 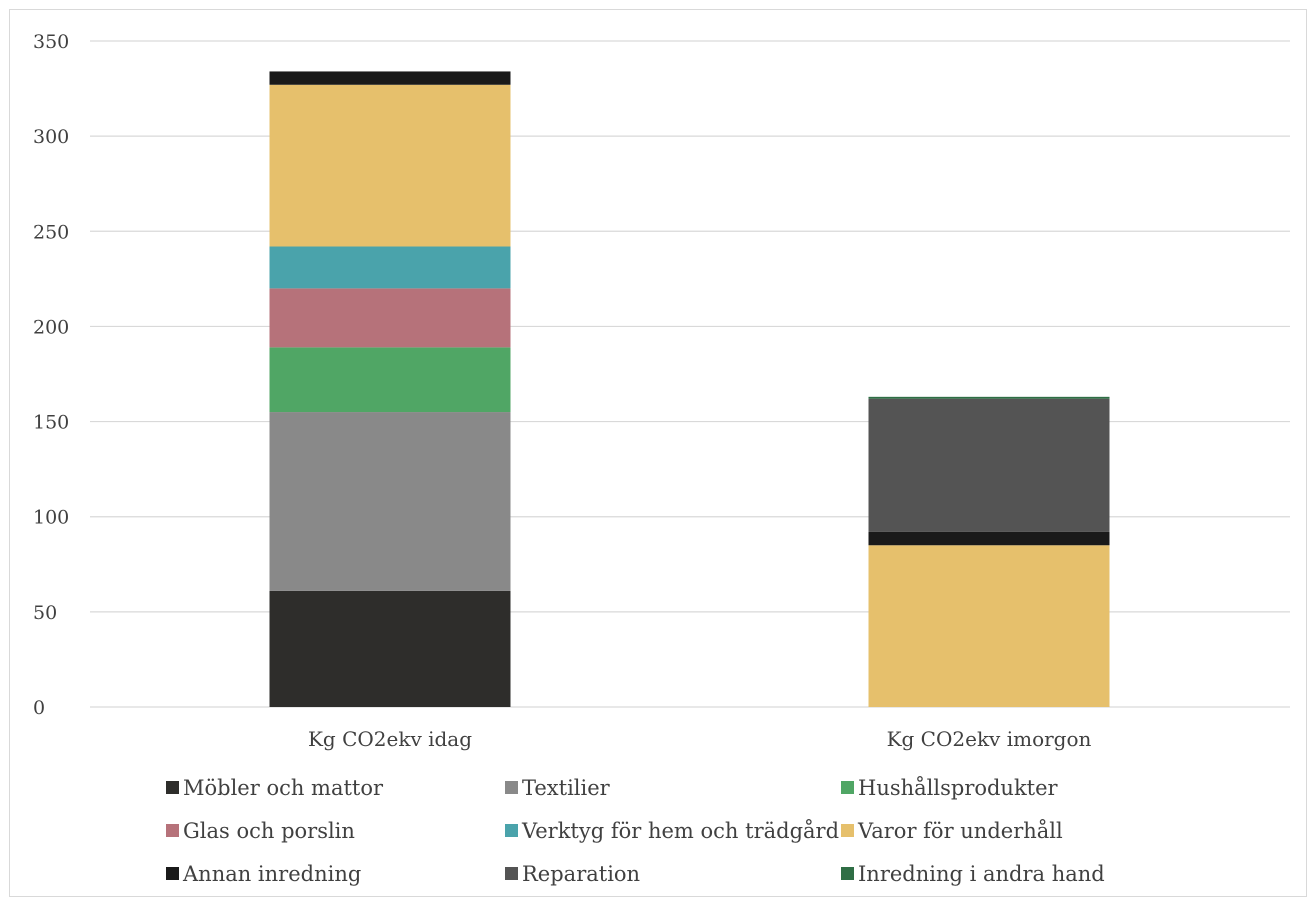 I want to click on y-tick-label: 100, so click(x=51, y=518).